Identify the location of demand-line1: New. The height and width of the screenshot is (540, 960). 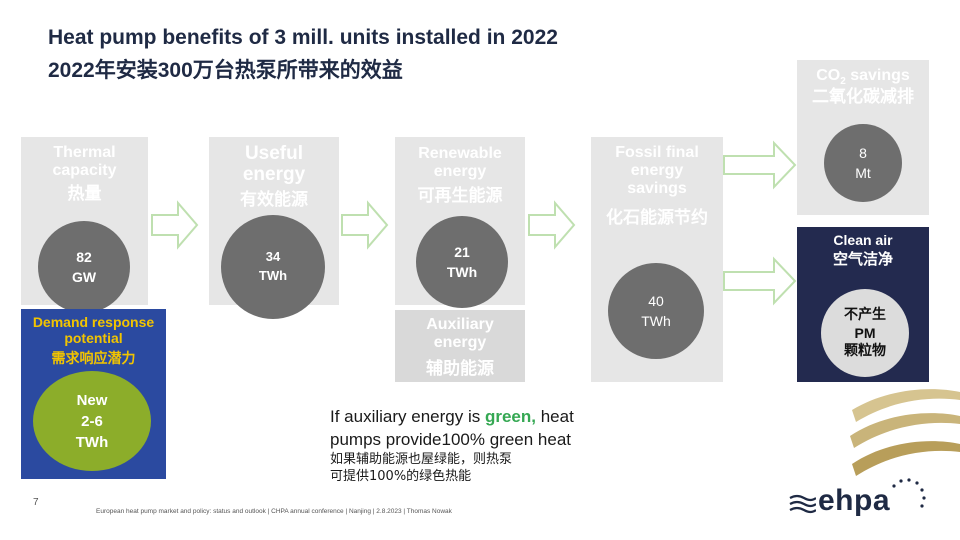
(92, 400).